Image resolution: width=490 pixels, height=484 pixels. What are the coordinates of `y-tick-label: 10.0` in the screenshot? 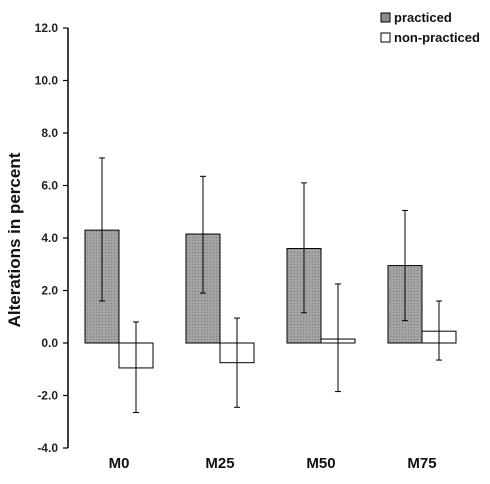 It's located at (47, 81).